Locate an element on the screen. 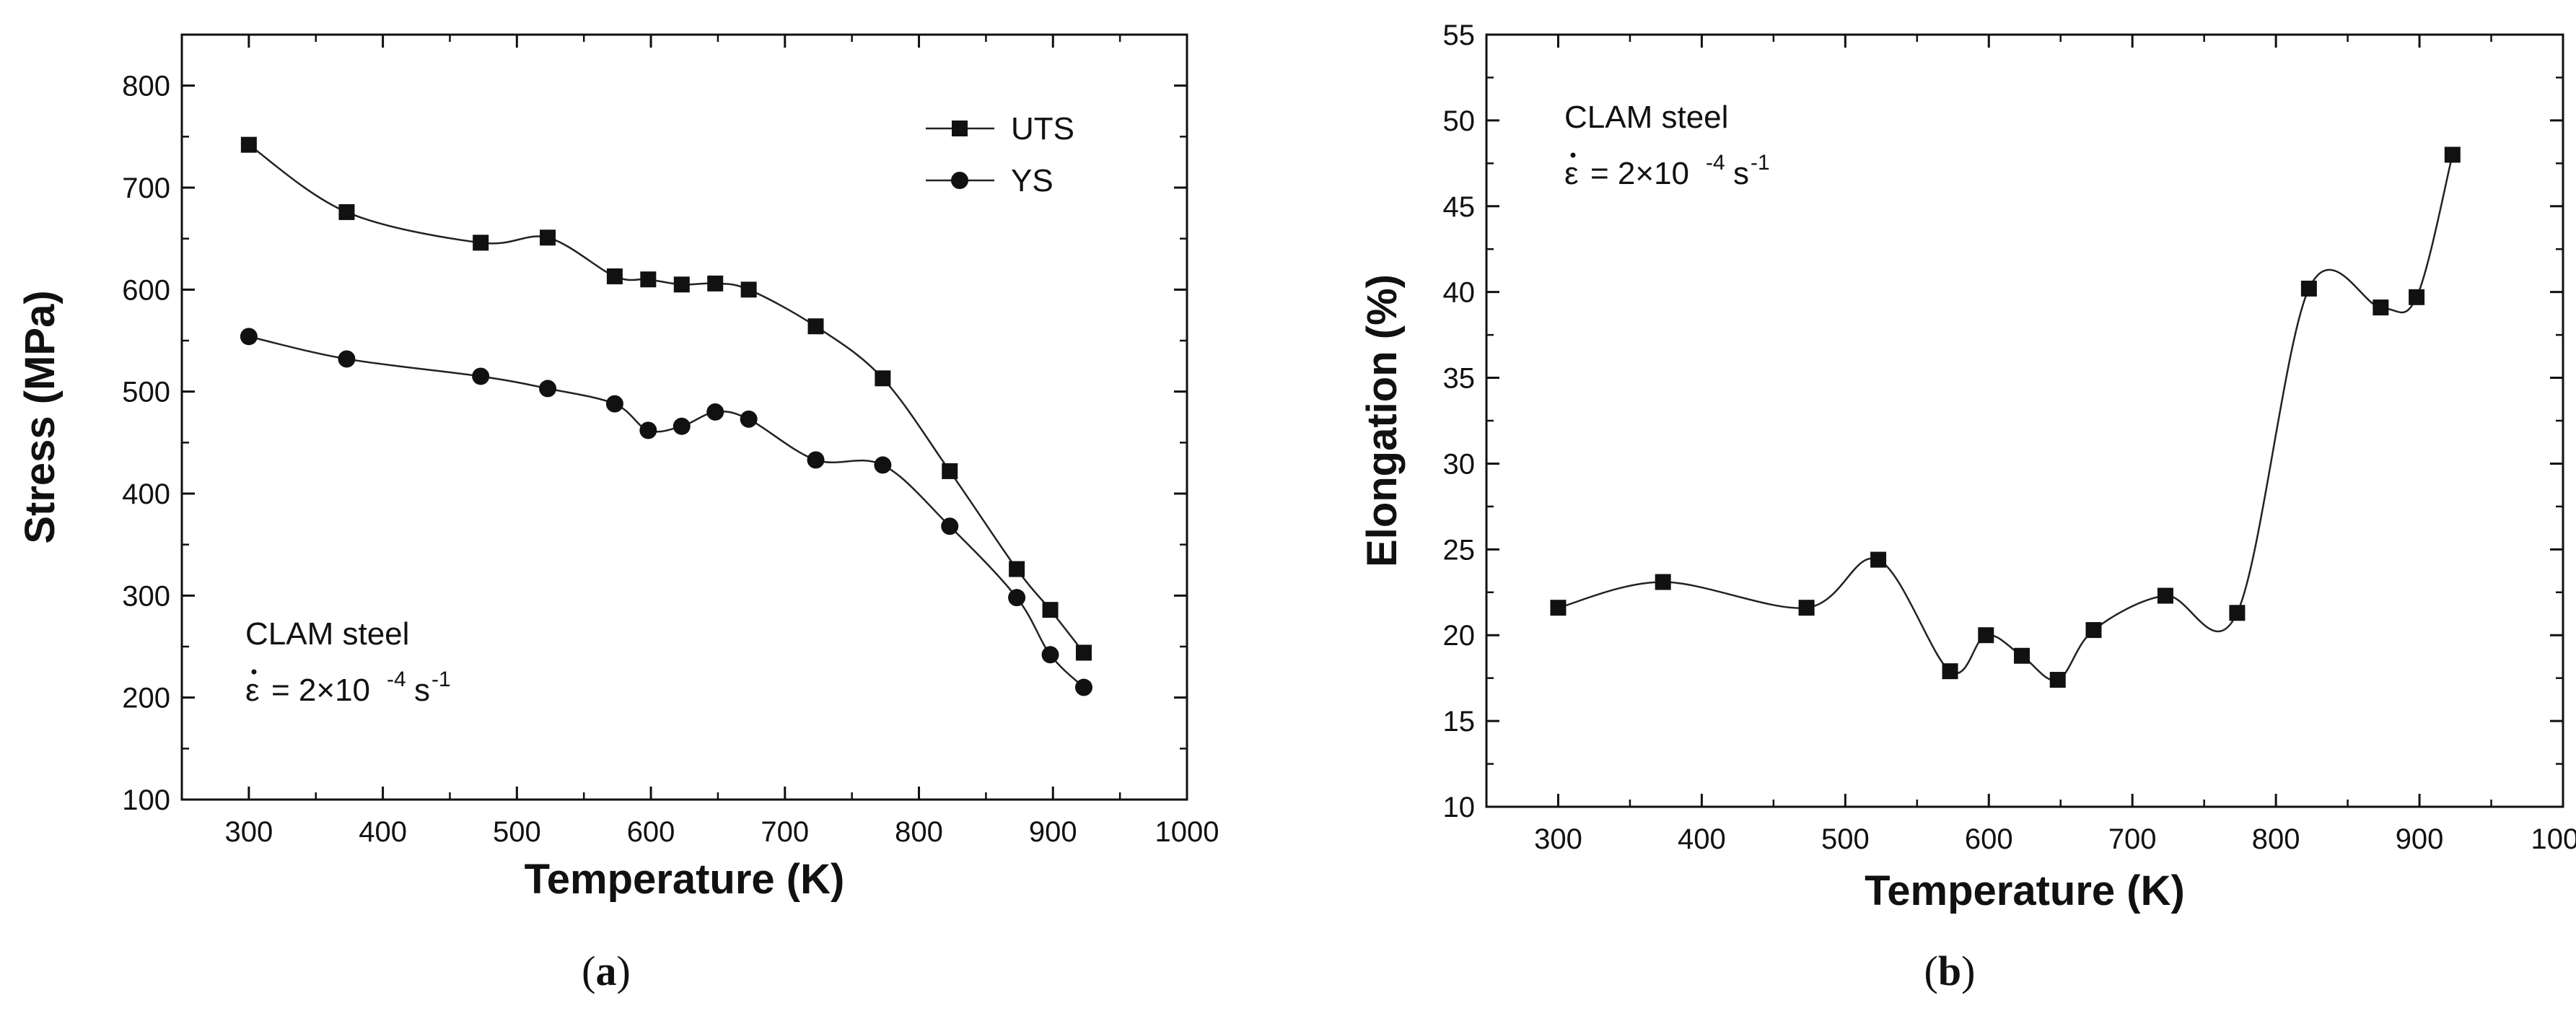 Image resolution: width=2576 pixels, height=1011 pixels. x-tick-label: 500 is located at coordinates (517, 832).